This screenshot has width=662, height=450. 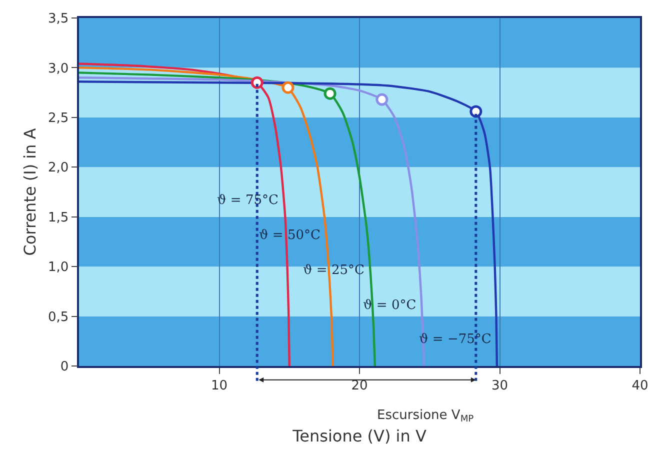 I want to click on x-tick-label: 20, so click(x=359, y=386).